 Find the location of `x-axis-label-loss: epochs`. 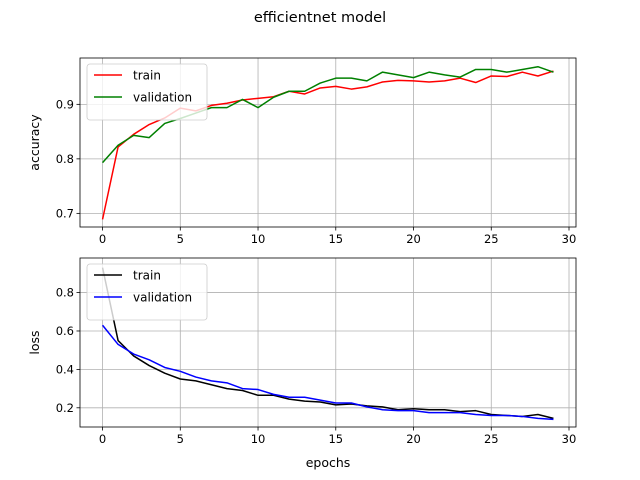

x-axis-label-loss: epochs is located at coordinates (328, 462).